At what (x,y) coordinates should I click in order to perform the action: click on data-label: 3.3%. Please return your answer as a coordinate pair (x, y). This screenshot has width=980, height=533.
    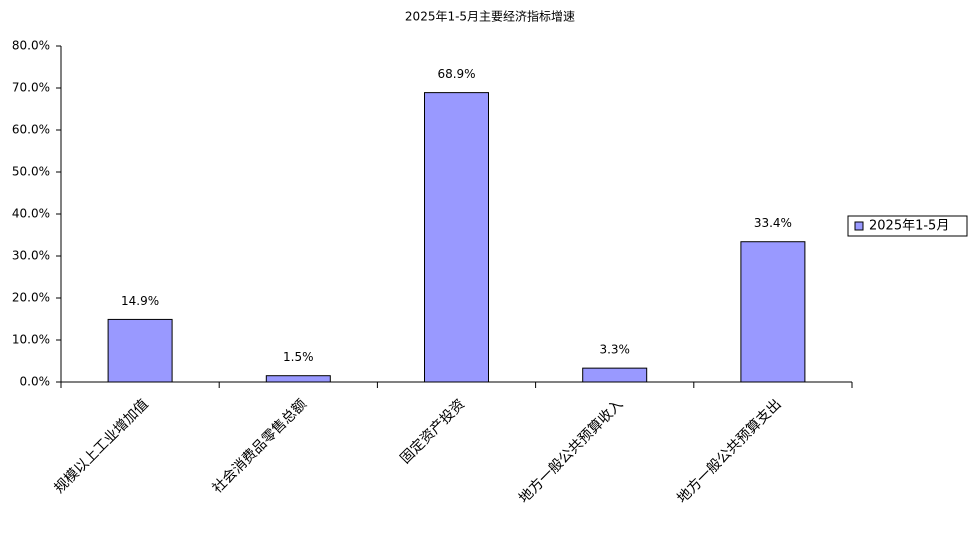
    Looking at the image, I should click on (614, 350).